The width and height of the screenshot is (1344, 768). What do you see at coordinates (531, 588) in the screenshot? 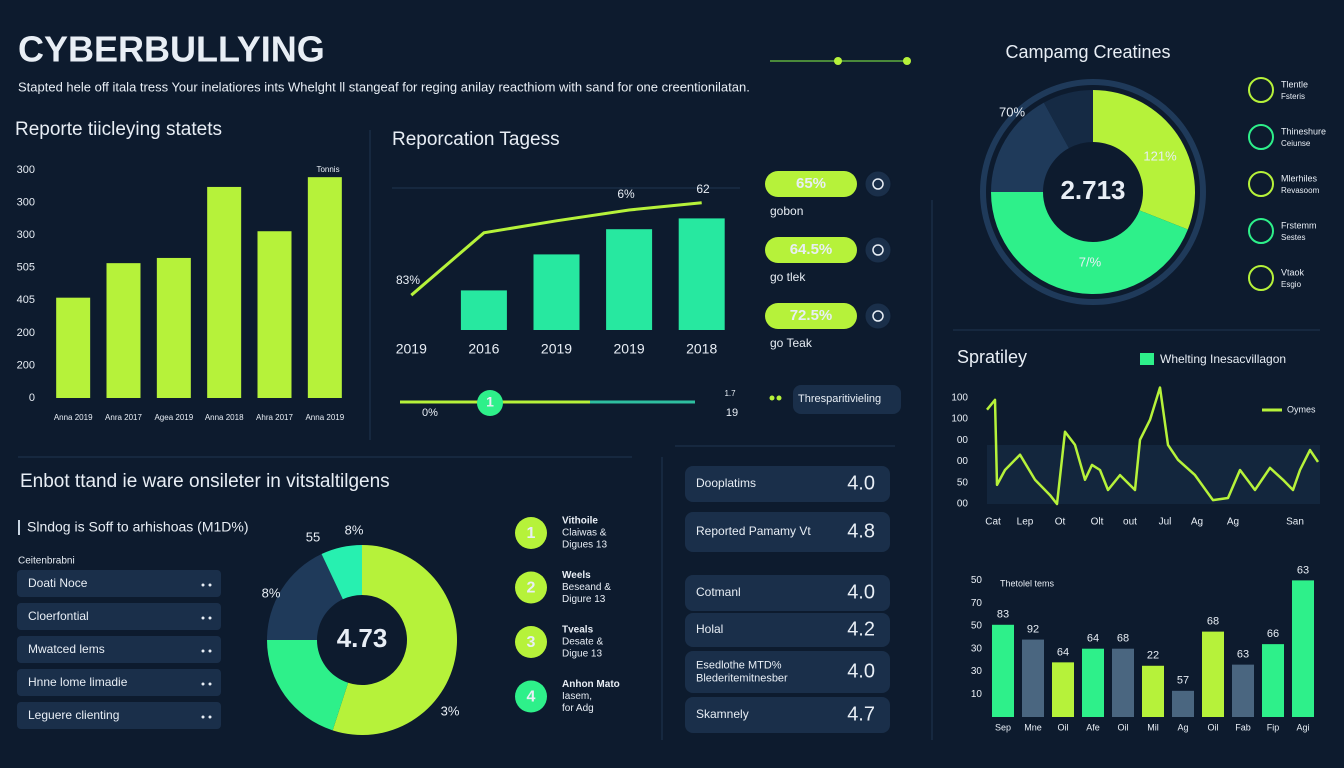
I see `step-number: 2` at bounding box center [531, 588].